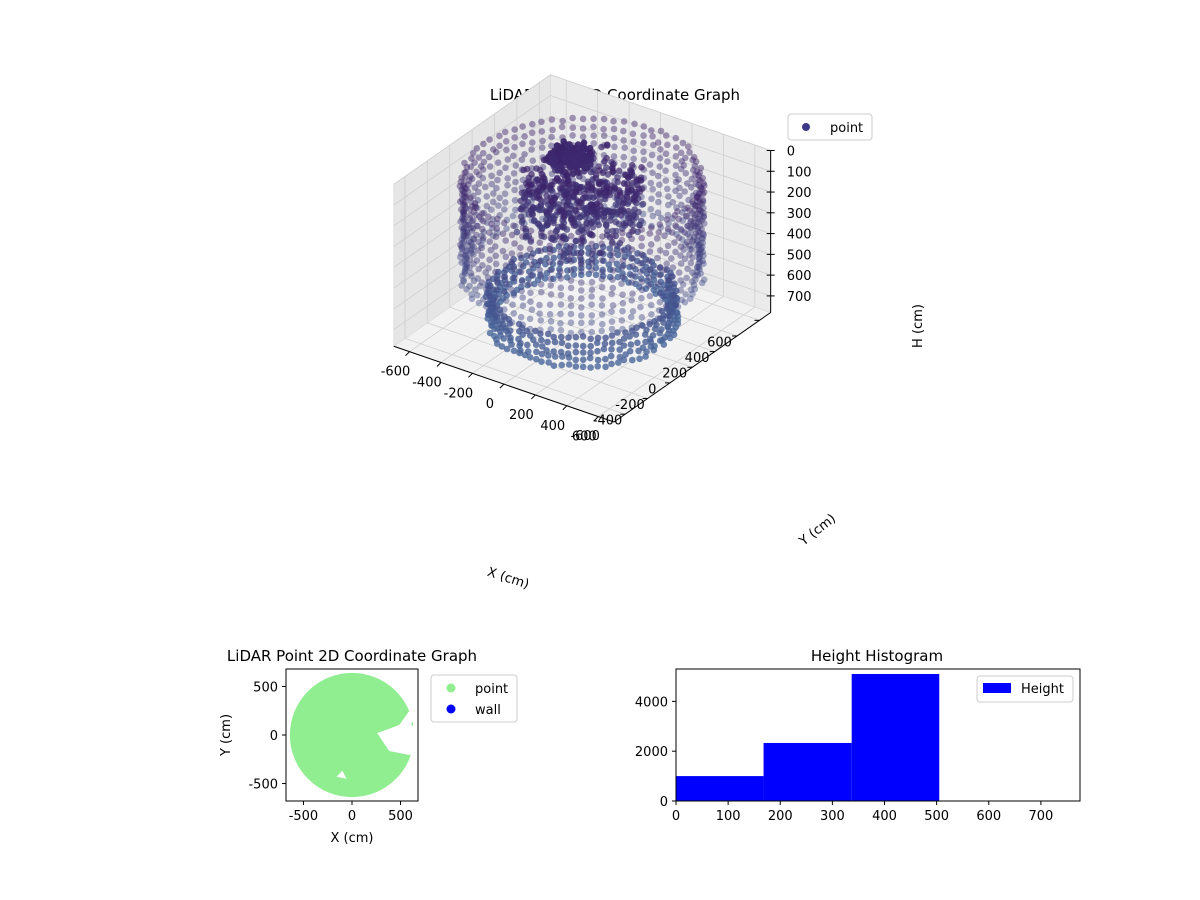 The width and height of the screenshot is (1200, 900). What do you see at coordinates (459, 393) in the screenshot?
I see `tick-label-x: -200` at bounding box center [459, 393].